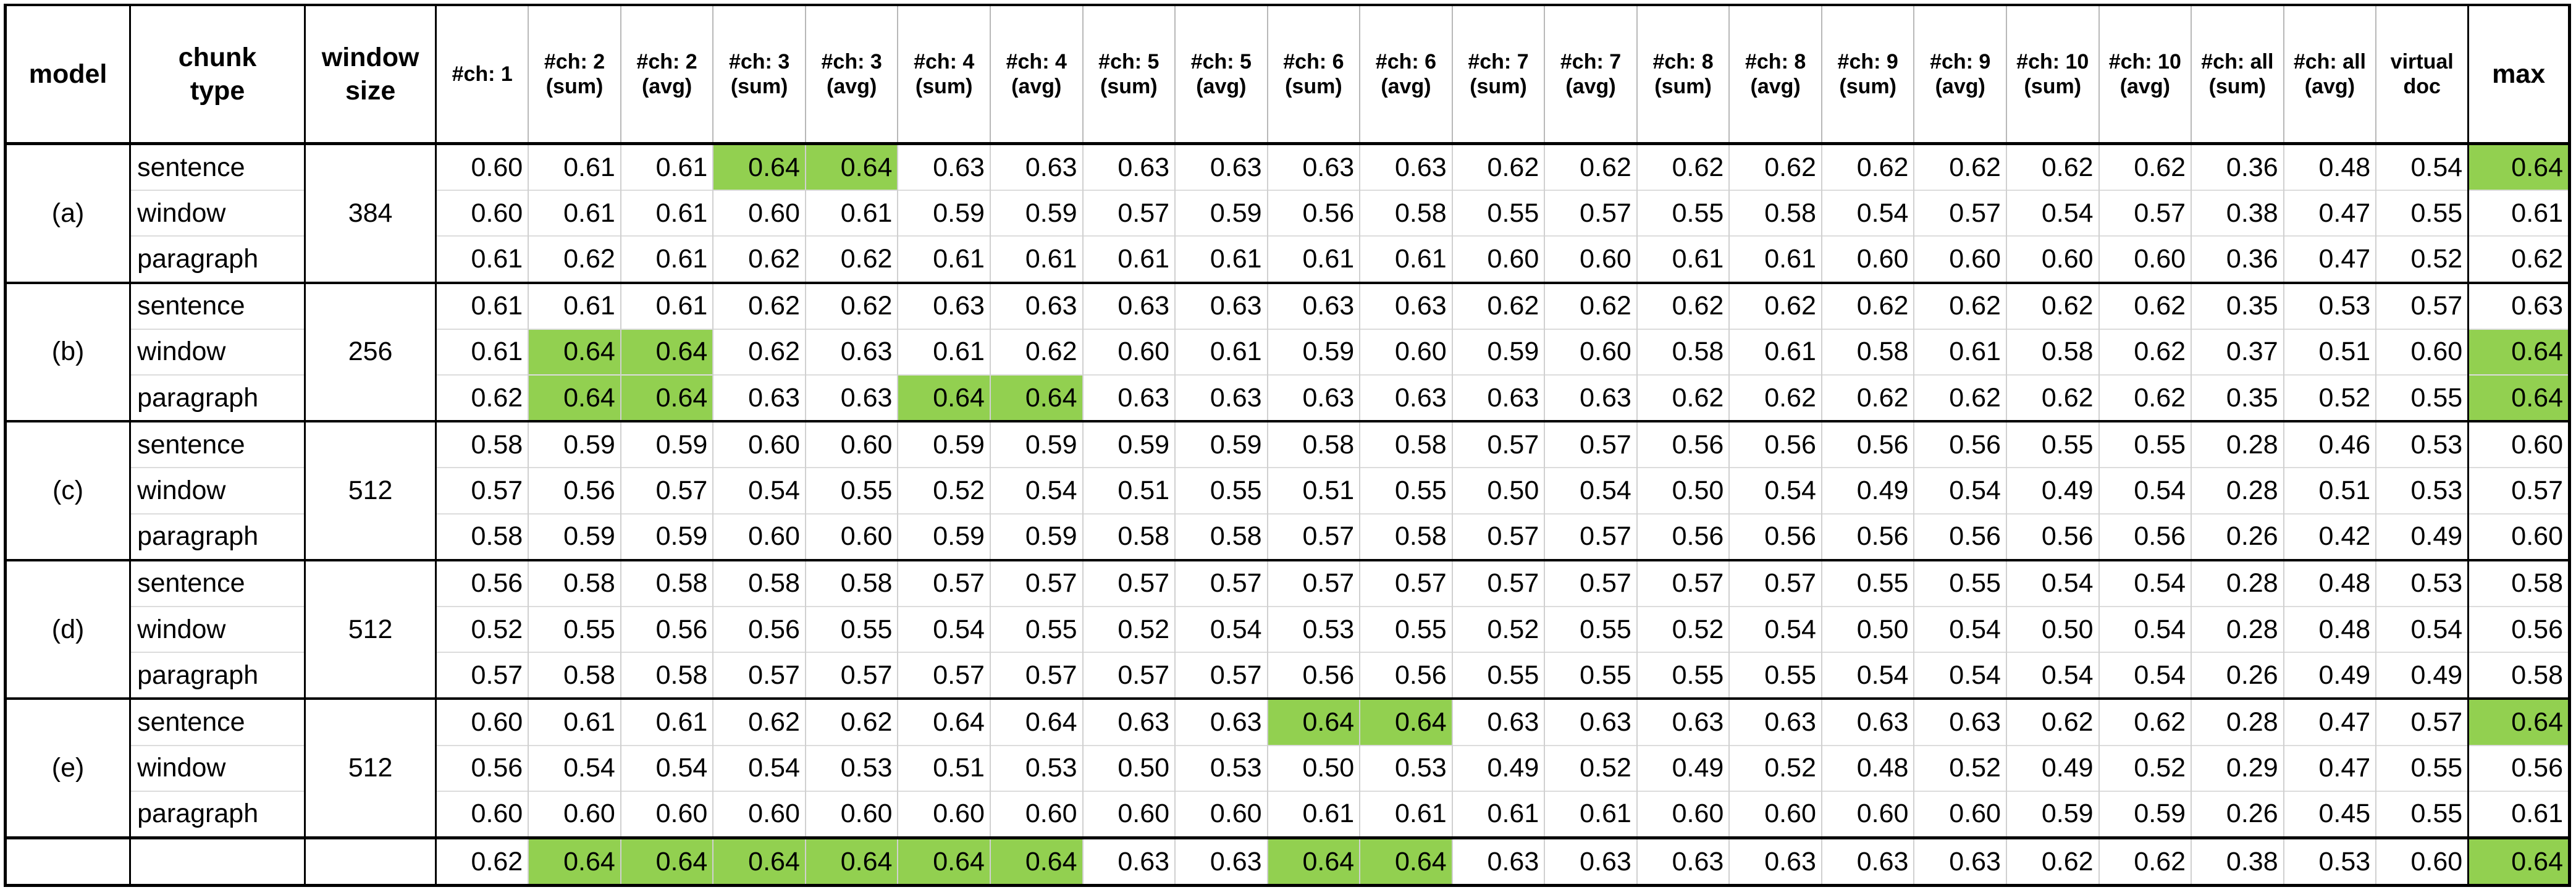  What do you see at coordinates (2237, 213) in the screenshot?
I see `score-cell: 0.38` at bounding box center [2237, 213].